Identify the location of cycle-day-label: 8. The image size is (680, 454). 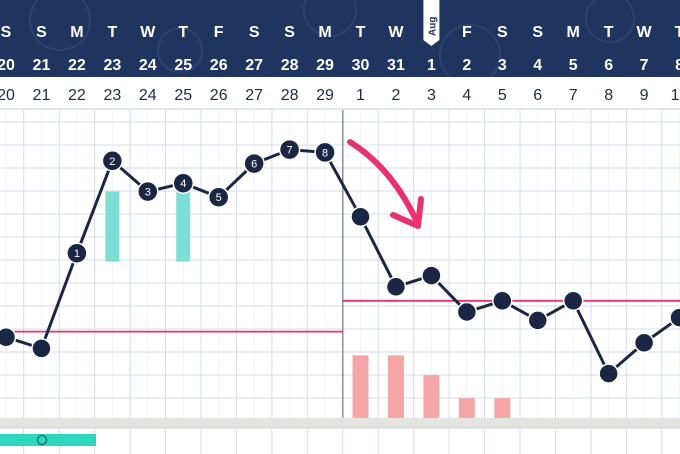
(608, 95).